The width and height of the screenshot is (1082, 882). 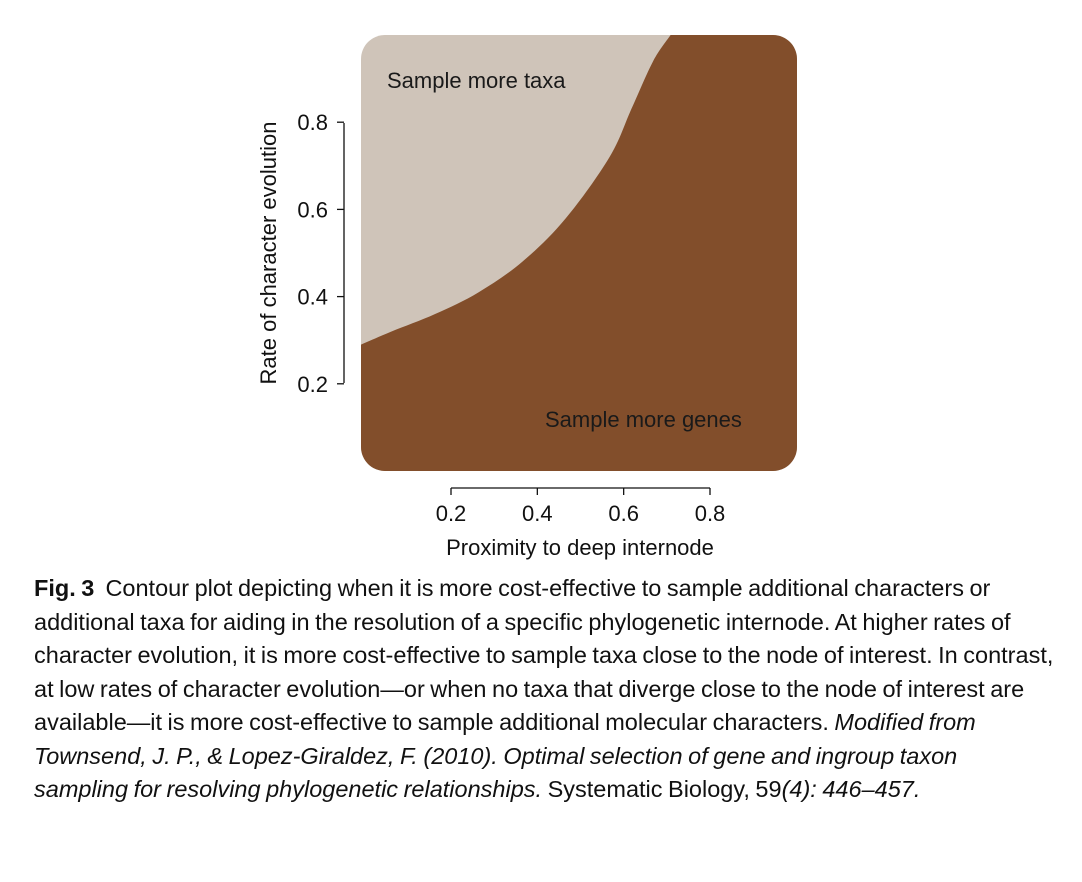 I want to click on y-tick-label: 0.6, so click(x=312, y=209).